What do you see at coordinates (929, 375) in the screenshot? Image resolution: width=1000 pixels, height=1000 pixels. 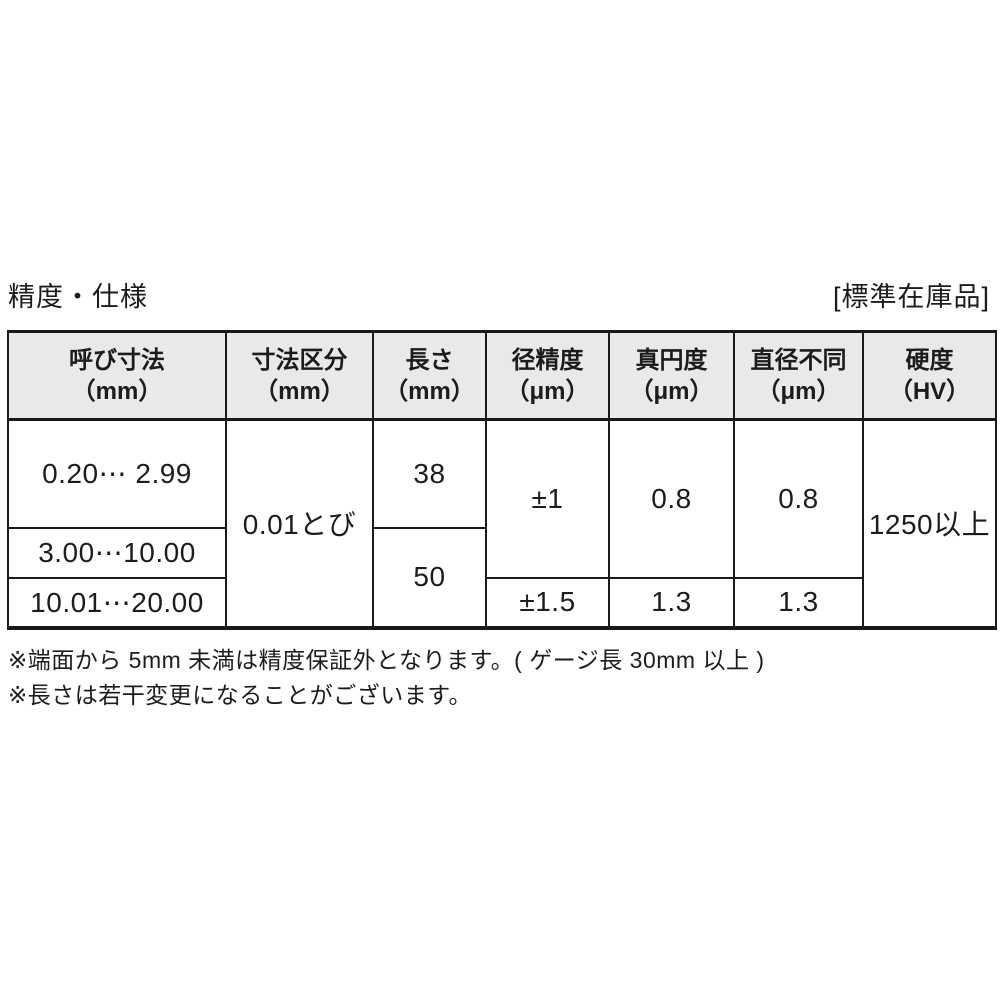 I see `col-header-hardness: 硬度 （HV）` at bounding box center [929, 375].